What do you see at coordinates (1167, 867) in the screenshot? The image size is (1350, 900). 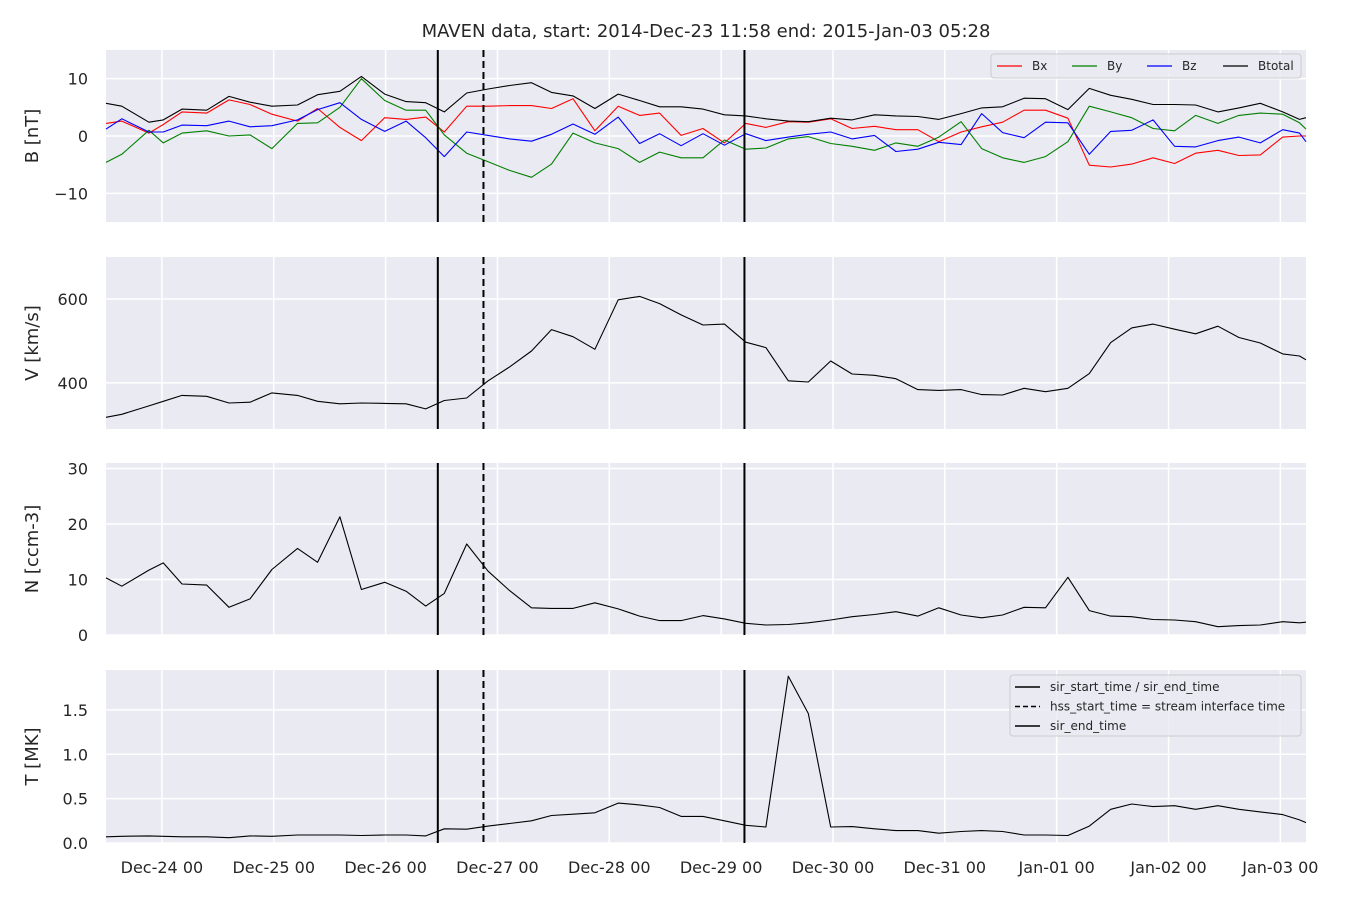 I see `x-tick-label: Jan-02 00` at bounding box center [1167, 867].